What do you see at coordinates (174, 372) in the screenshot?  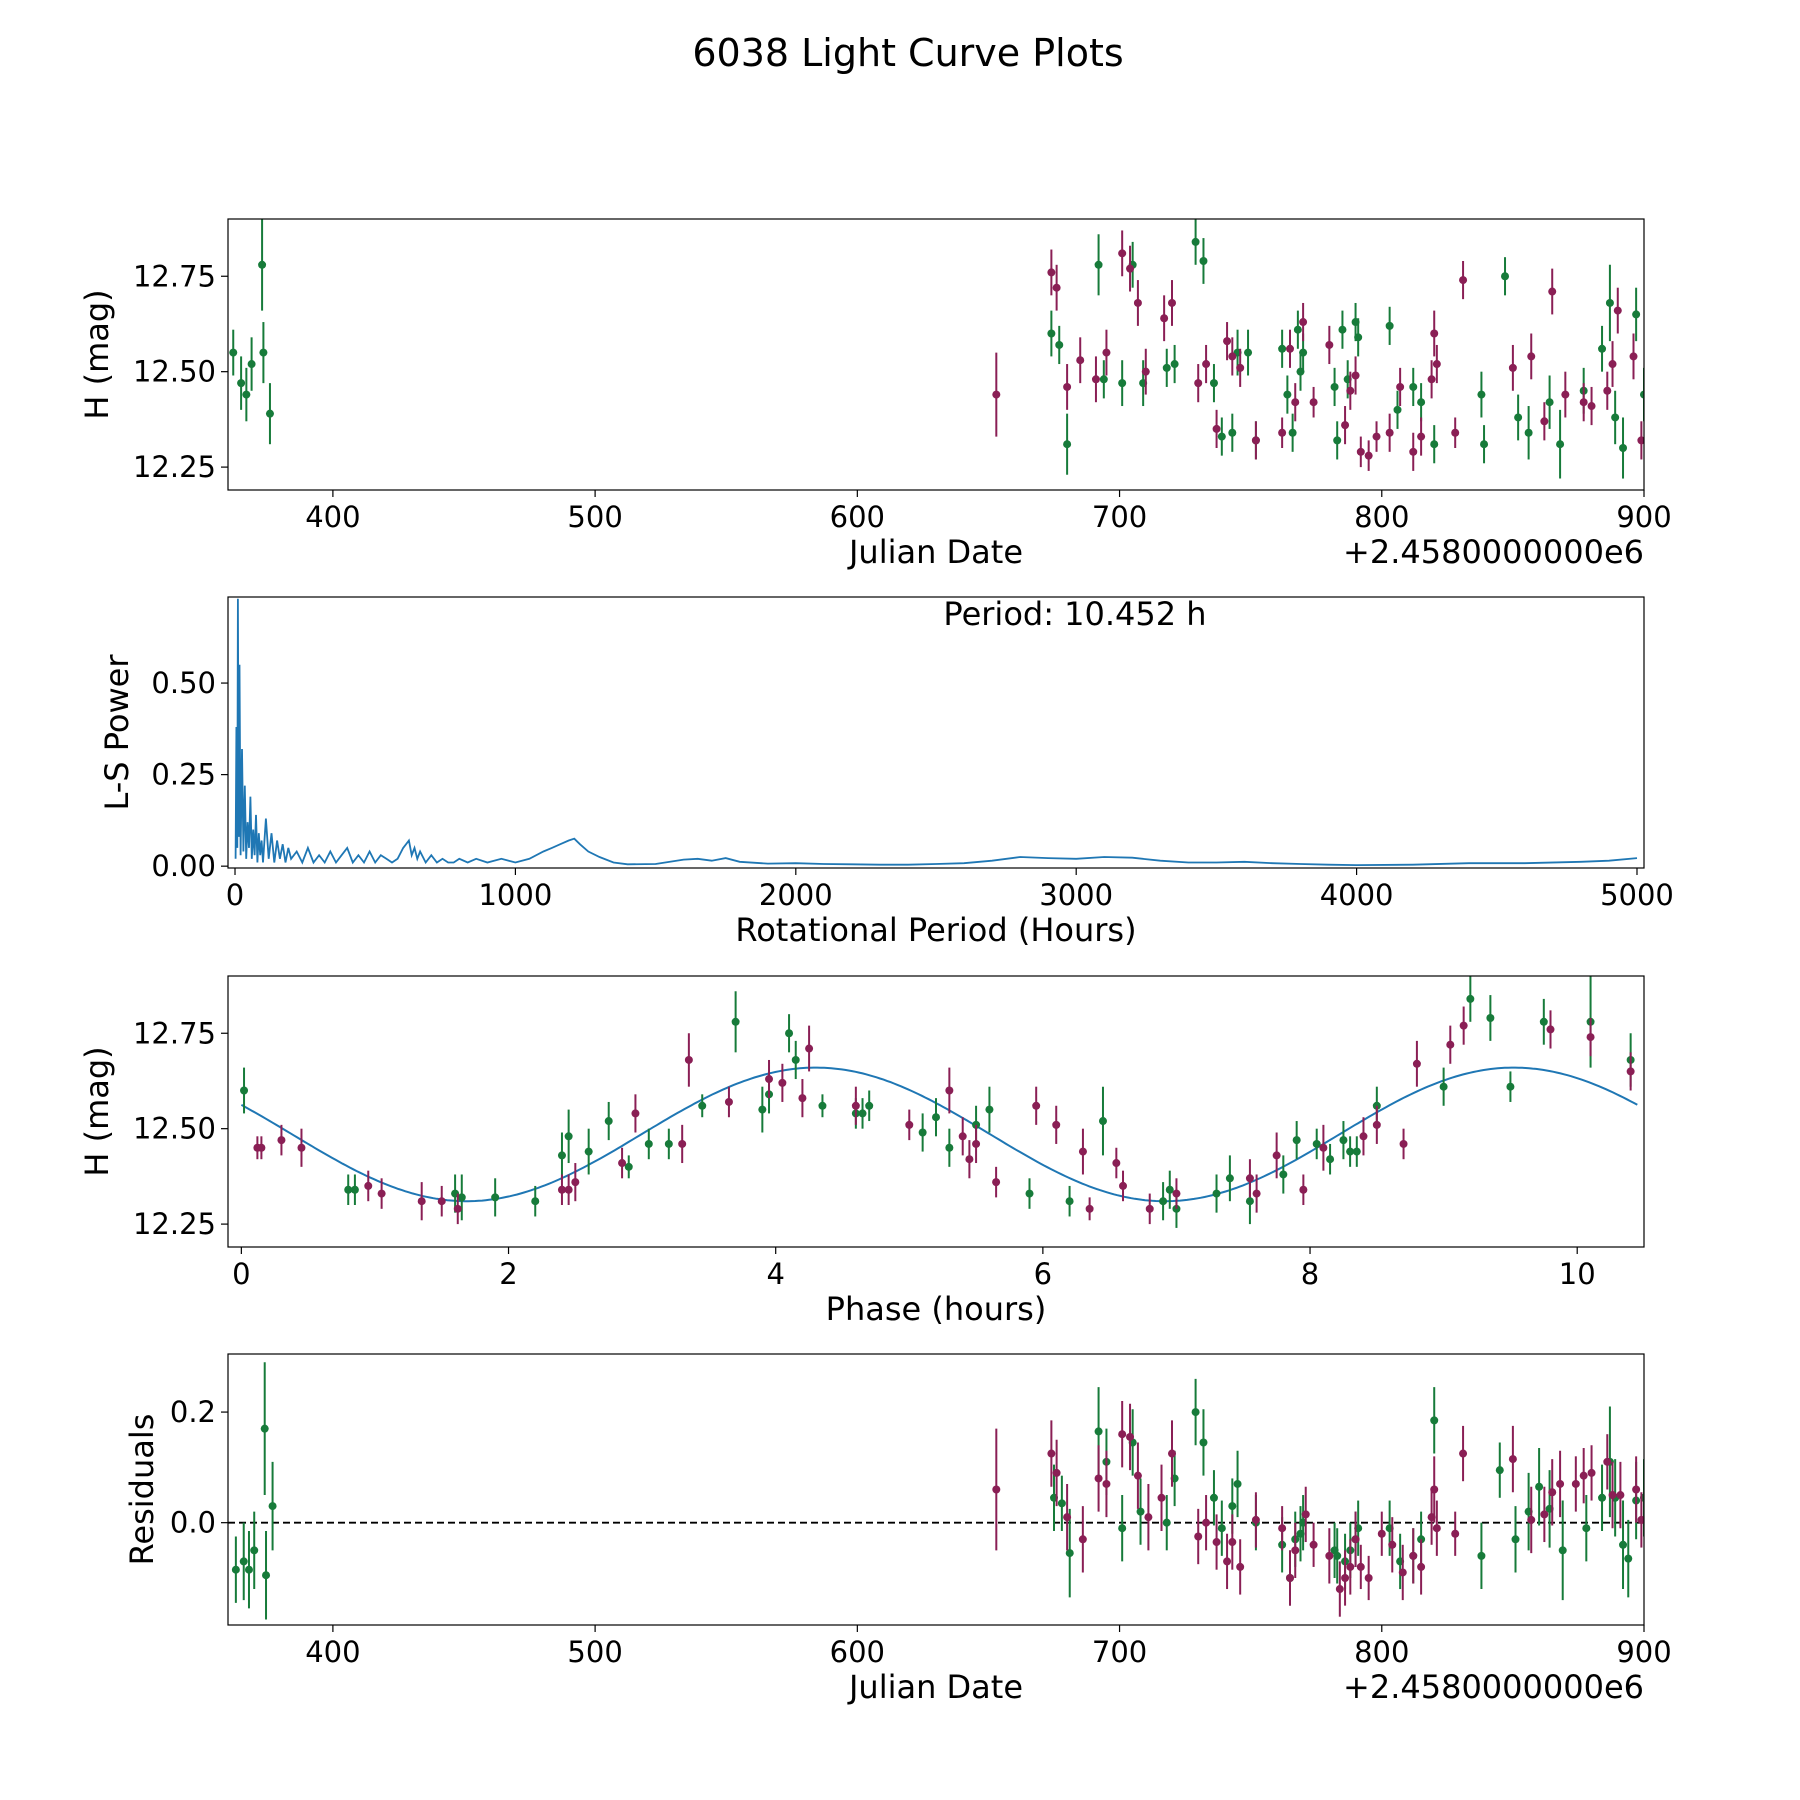 I see `y-tick-label: 12.50` at bounding box center [174, 372].